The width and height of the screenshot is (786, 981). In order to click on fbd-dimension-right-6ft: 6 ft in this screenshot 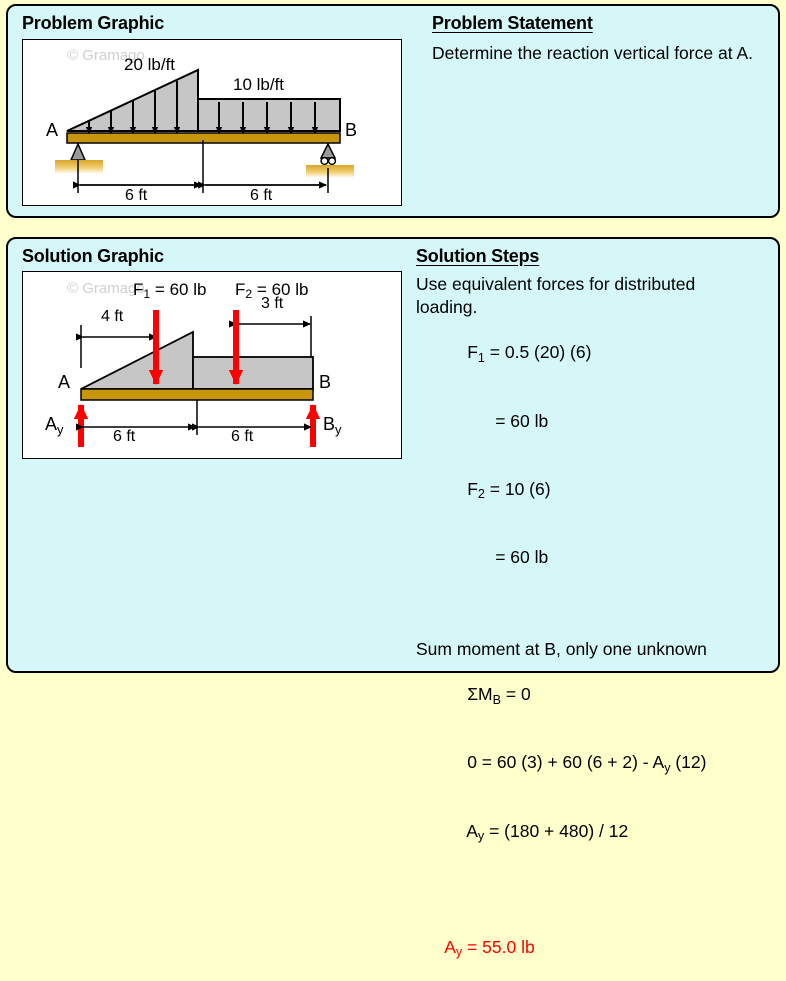, I will do `click(242, 436)`.